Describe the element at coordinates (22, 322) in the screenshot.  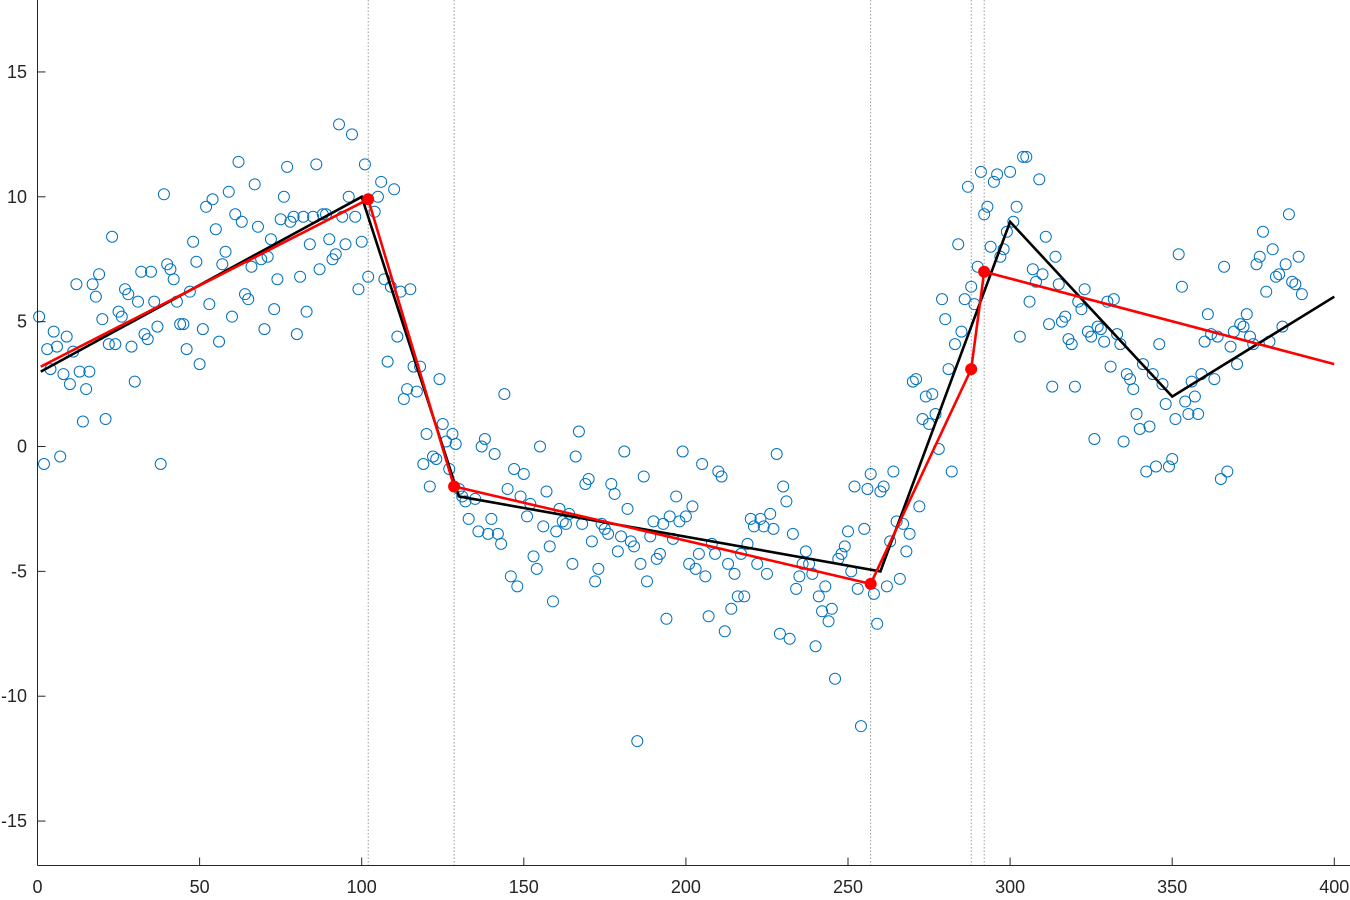
I see `y-tick-label: 5` at that location.